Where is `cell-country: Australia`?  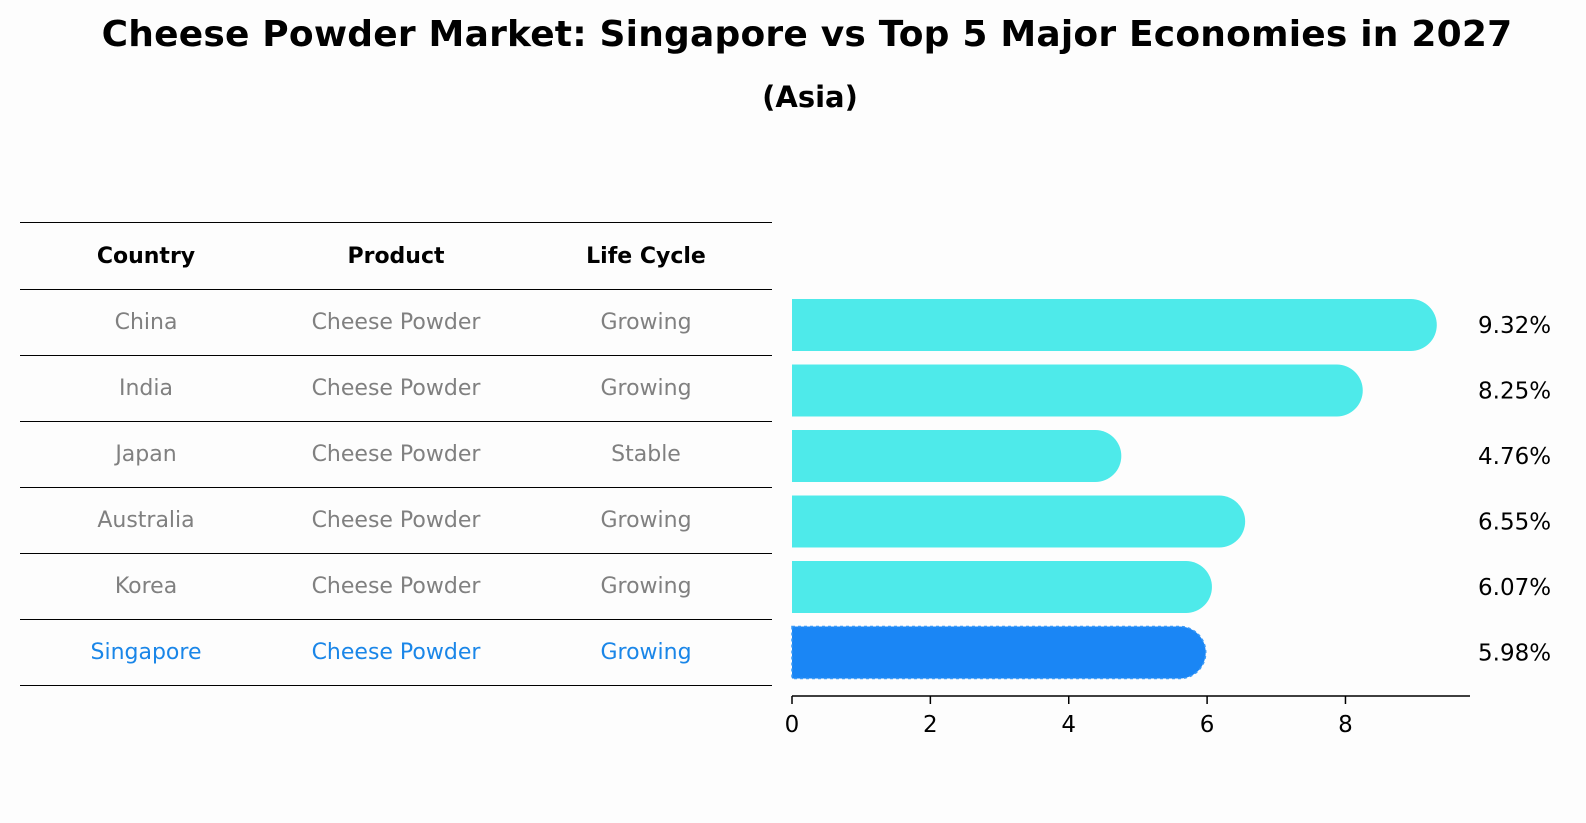
cell-country: Australia is located at coordinates (146, 520).